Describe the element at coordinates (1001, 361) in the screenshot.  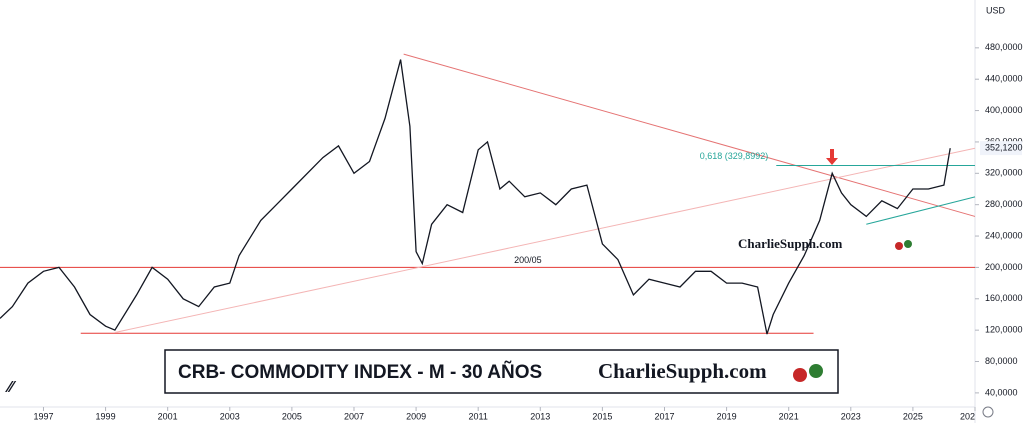
I see `y-tick-label: 80,0000` at that location.